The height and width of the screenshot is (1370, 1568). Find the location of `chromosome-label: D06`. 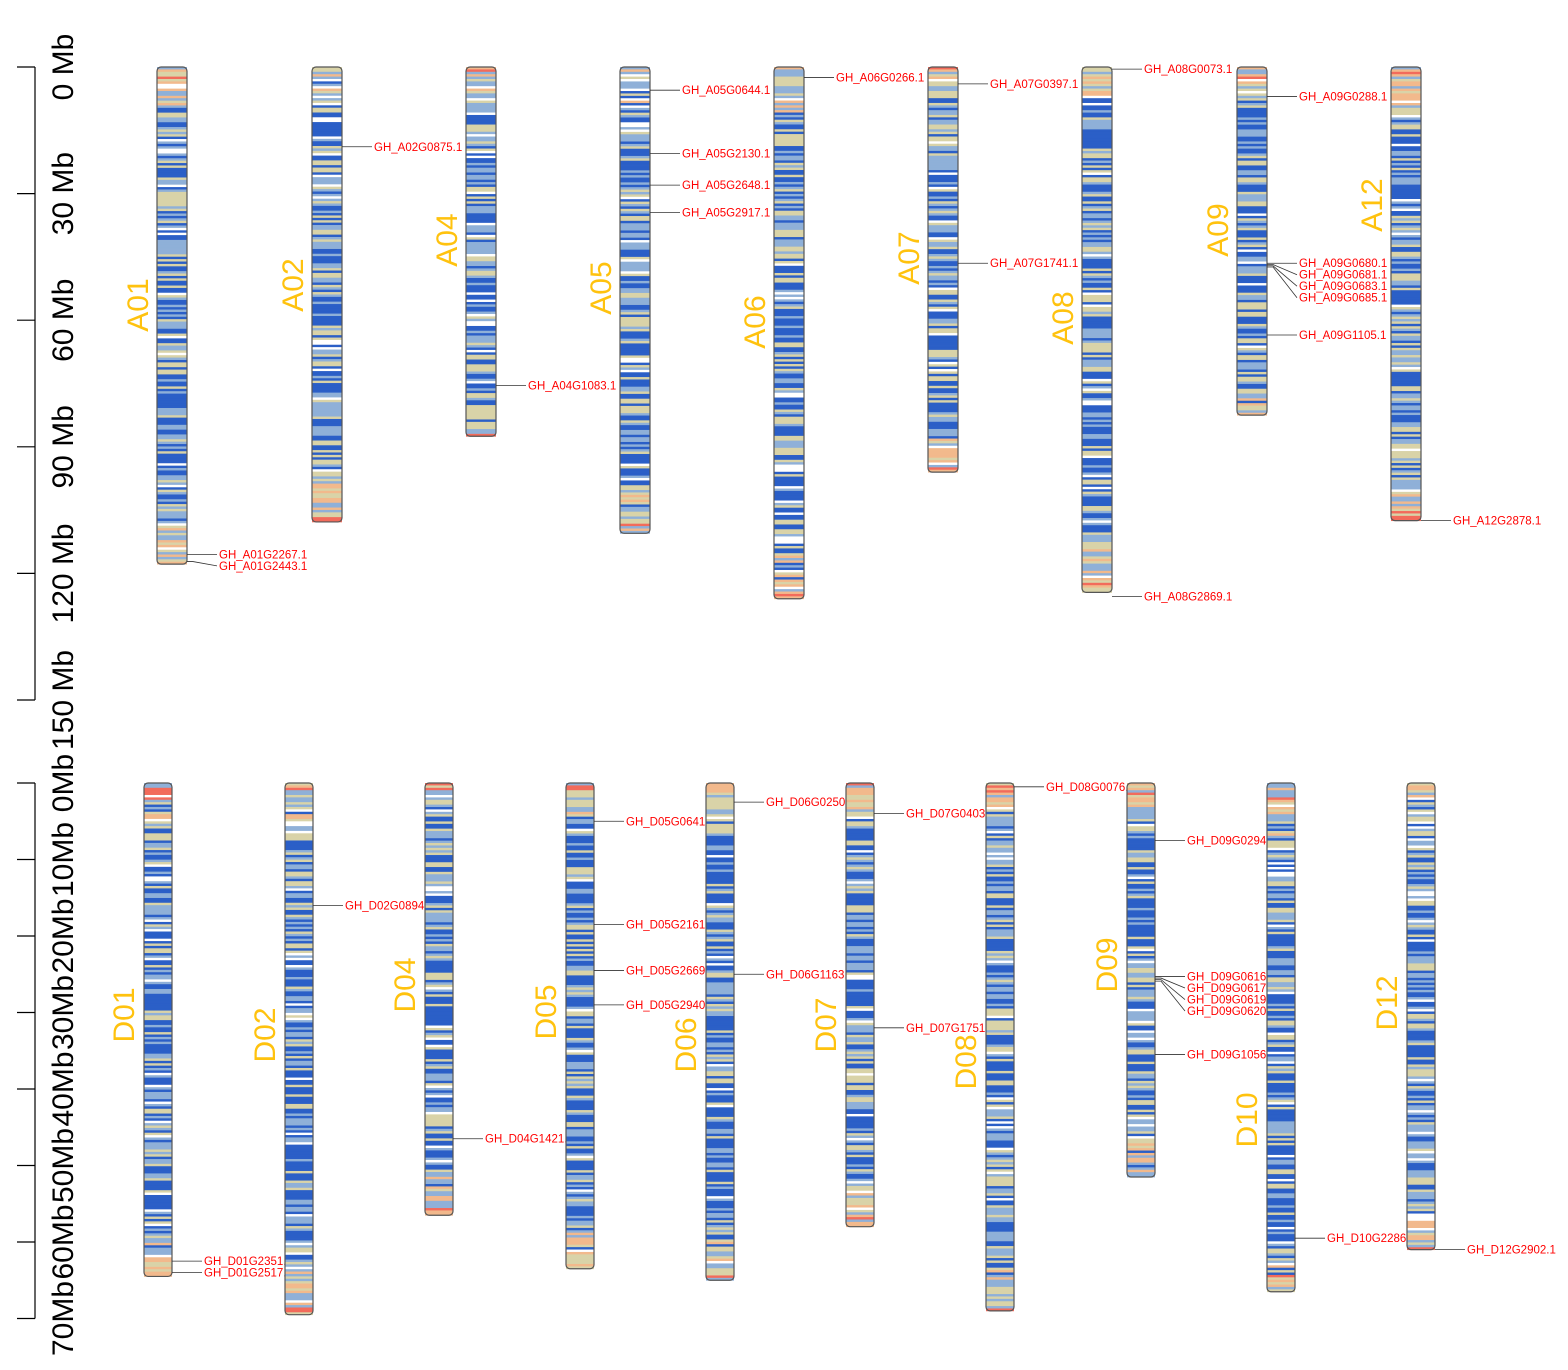

chromosome-label: D06 is located at coordinates (686, 1044).